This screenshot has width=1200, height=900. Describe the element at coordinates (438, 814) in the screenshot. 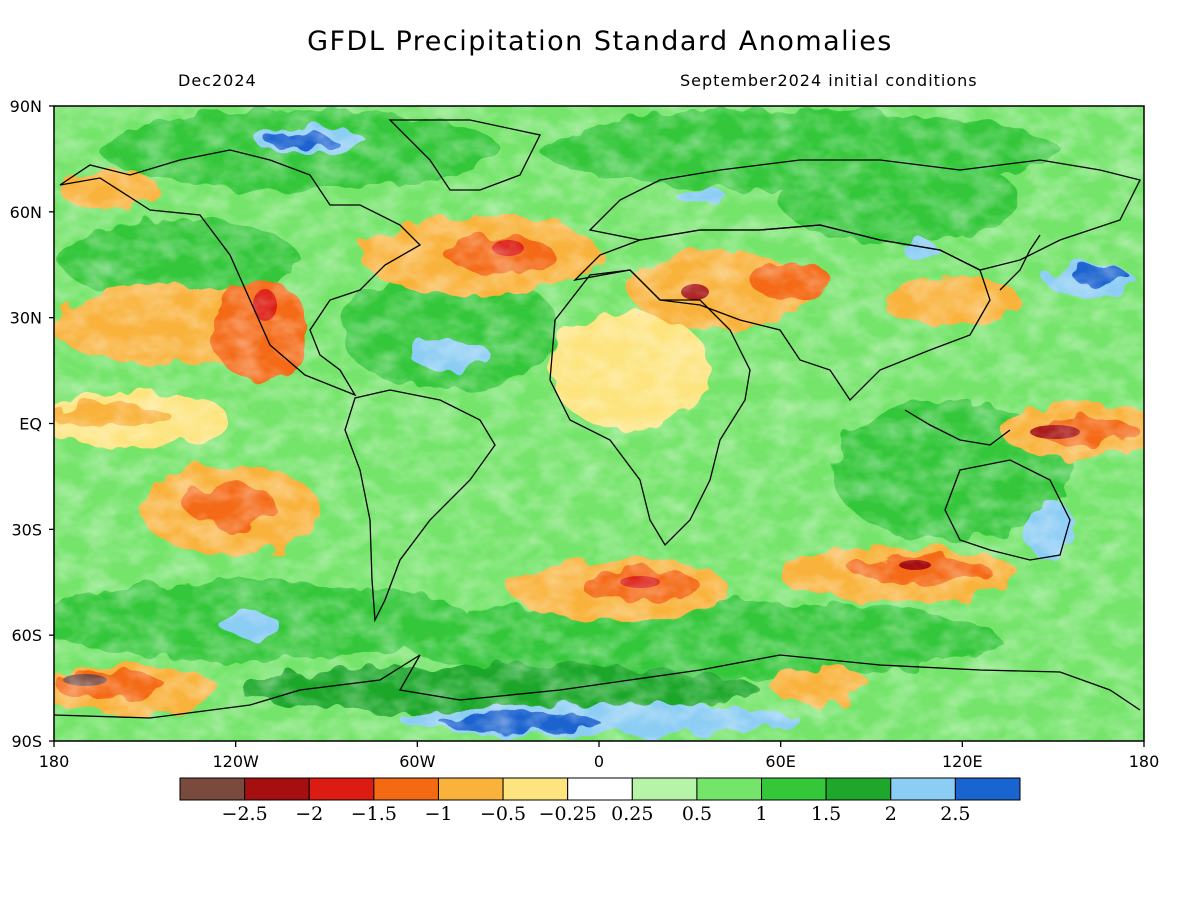

I see `colorbar-label: −1` at that location.